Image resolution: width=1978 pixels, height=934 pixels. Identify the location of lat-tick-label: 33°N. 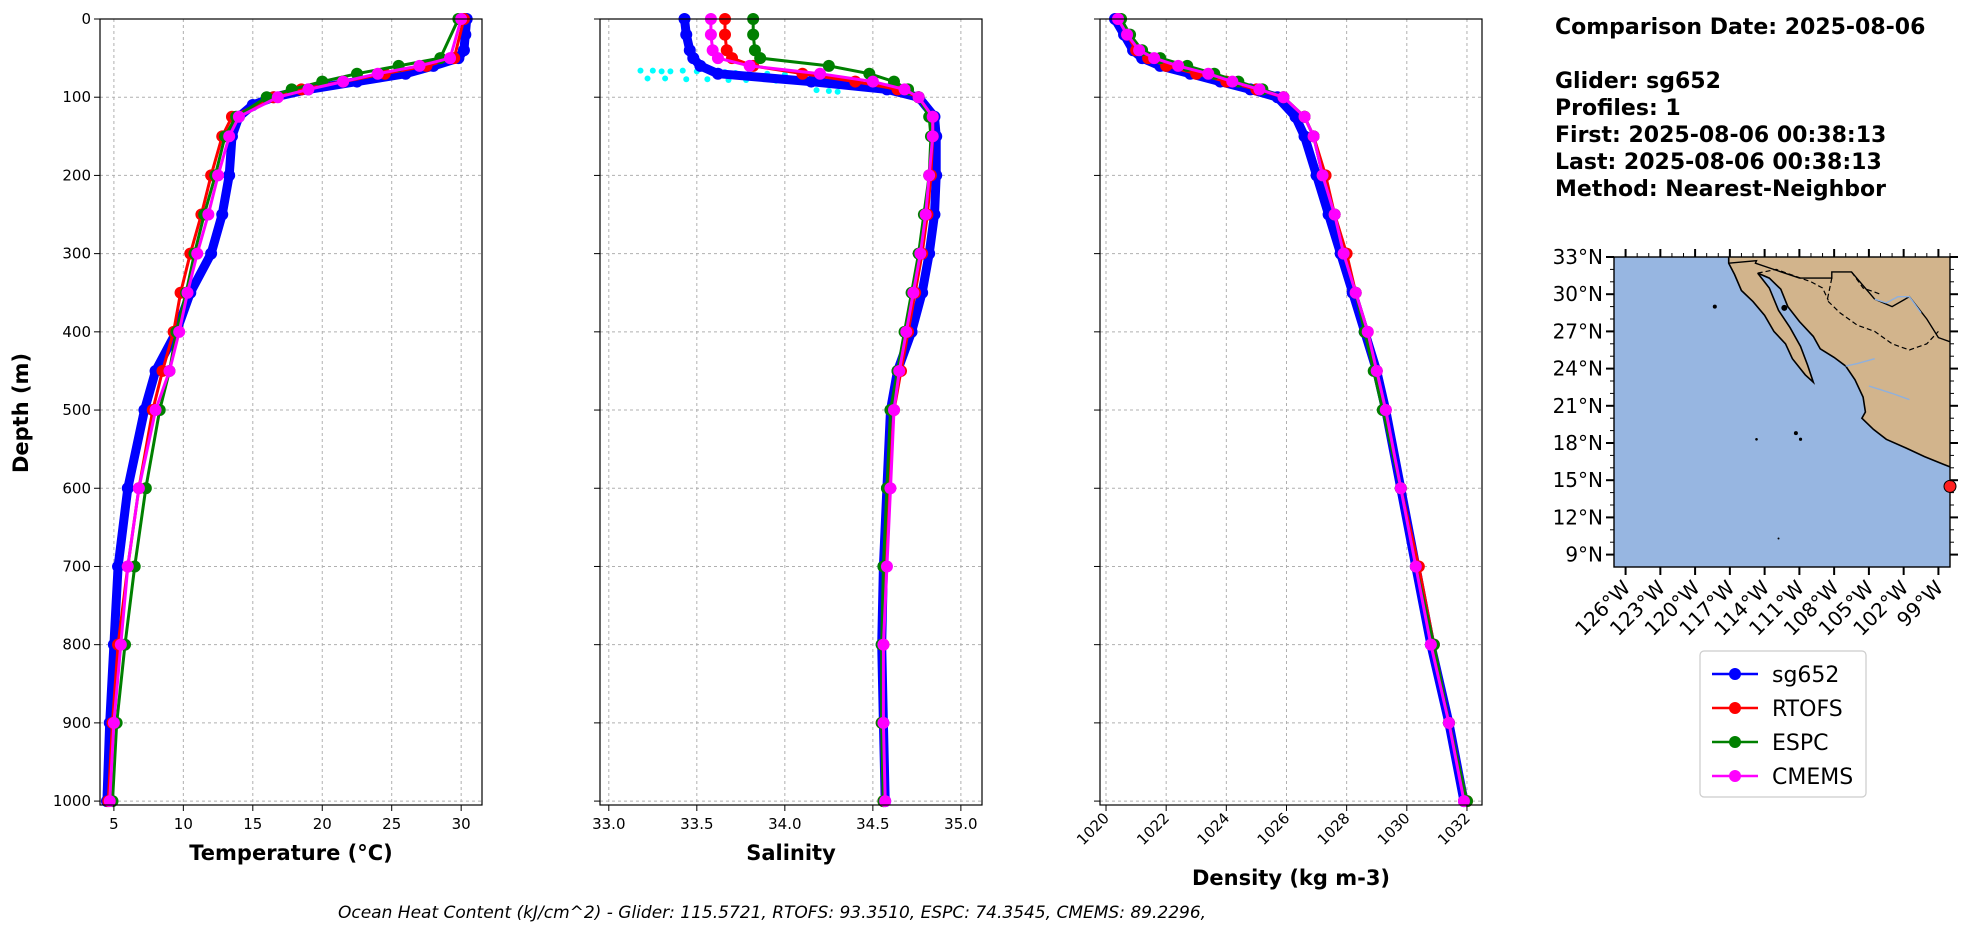
(1578, 257).